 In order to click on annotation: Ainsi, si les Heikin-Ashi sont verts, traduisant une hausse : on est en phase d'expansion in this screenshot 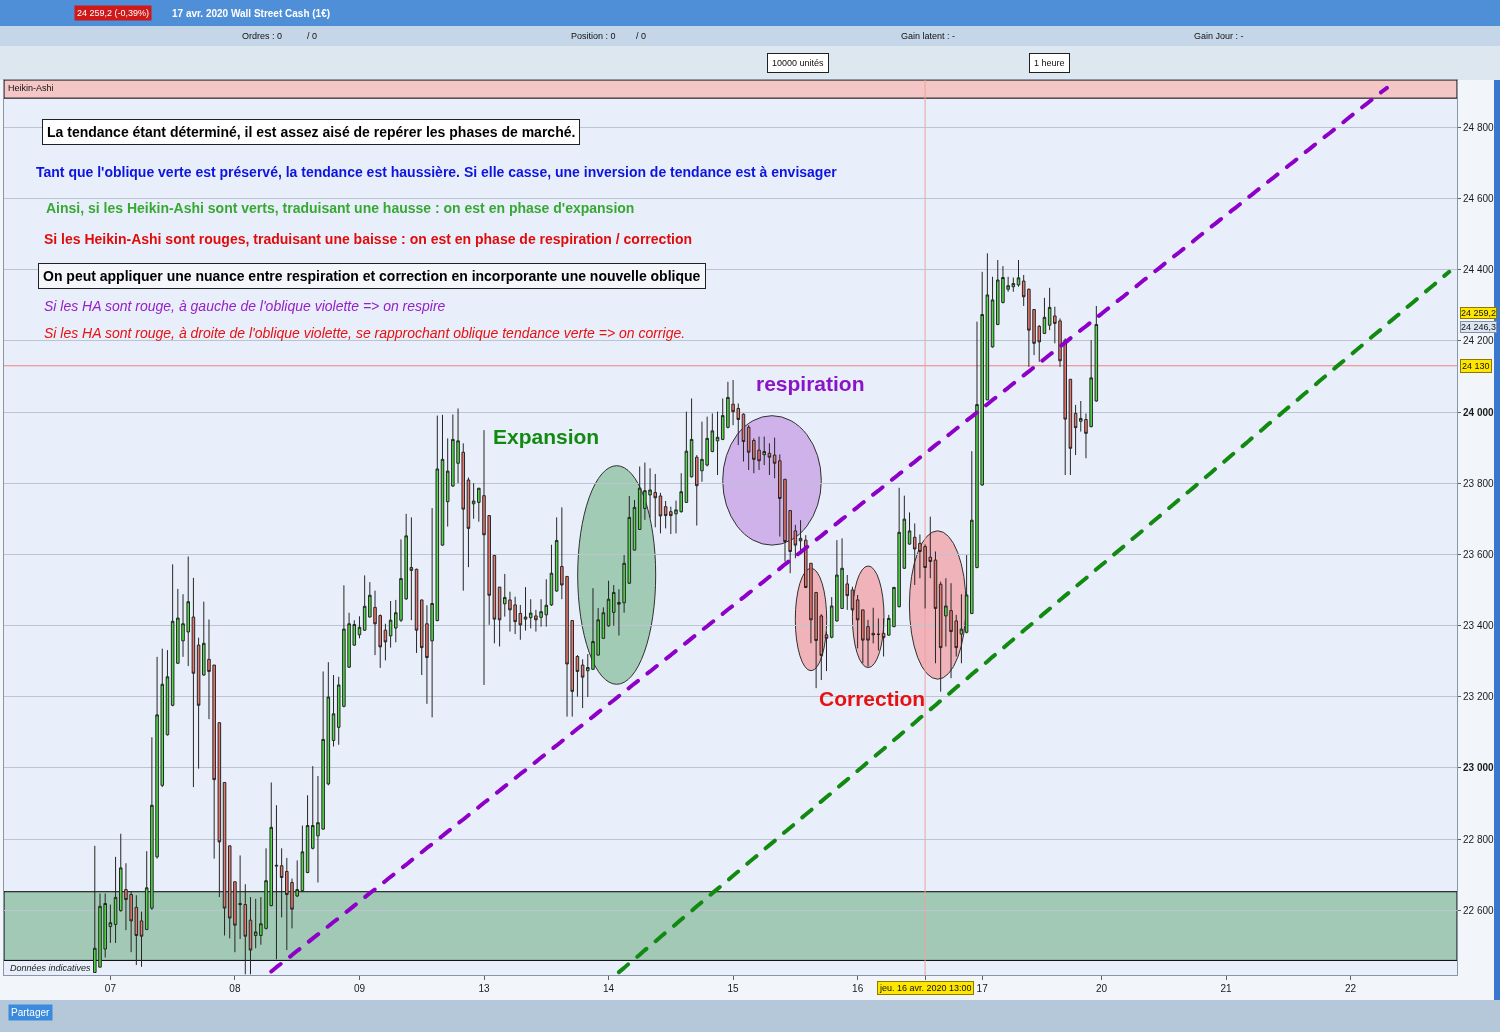, I will do `click(340, 208)`.